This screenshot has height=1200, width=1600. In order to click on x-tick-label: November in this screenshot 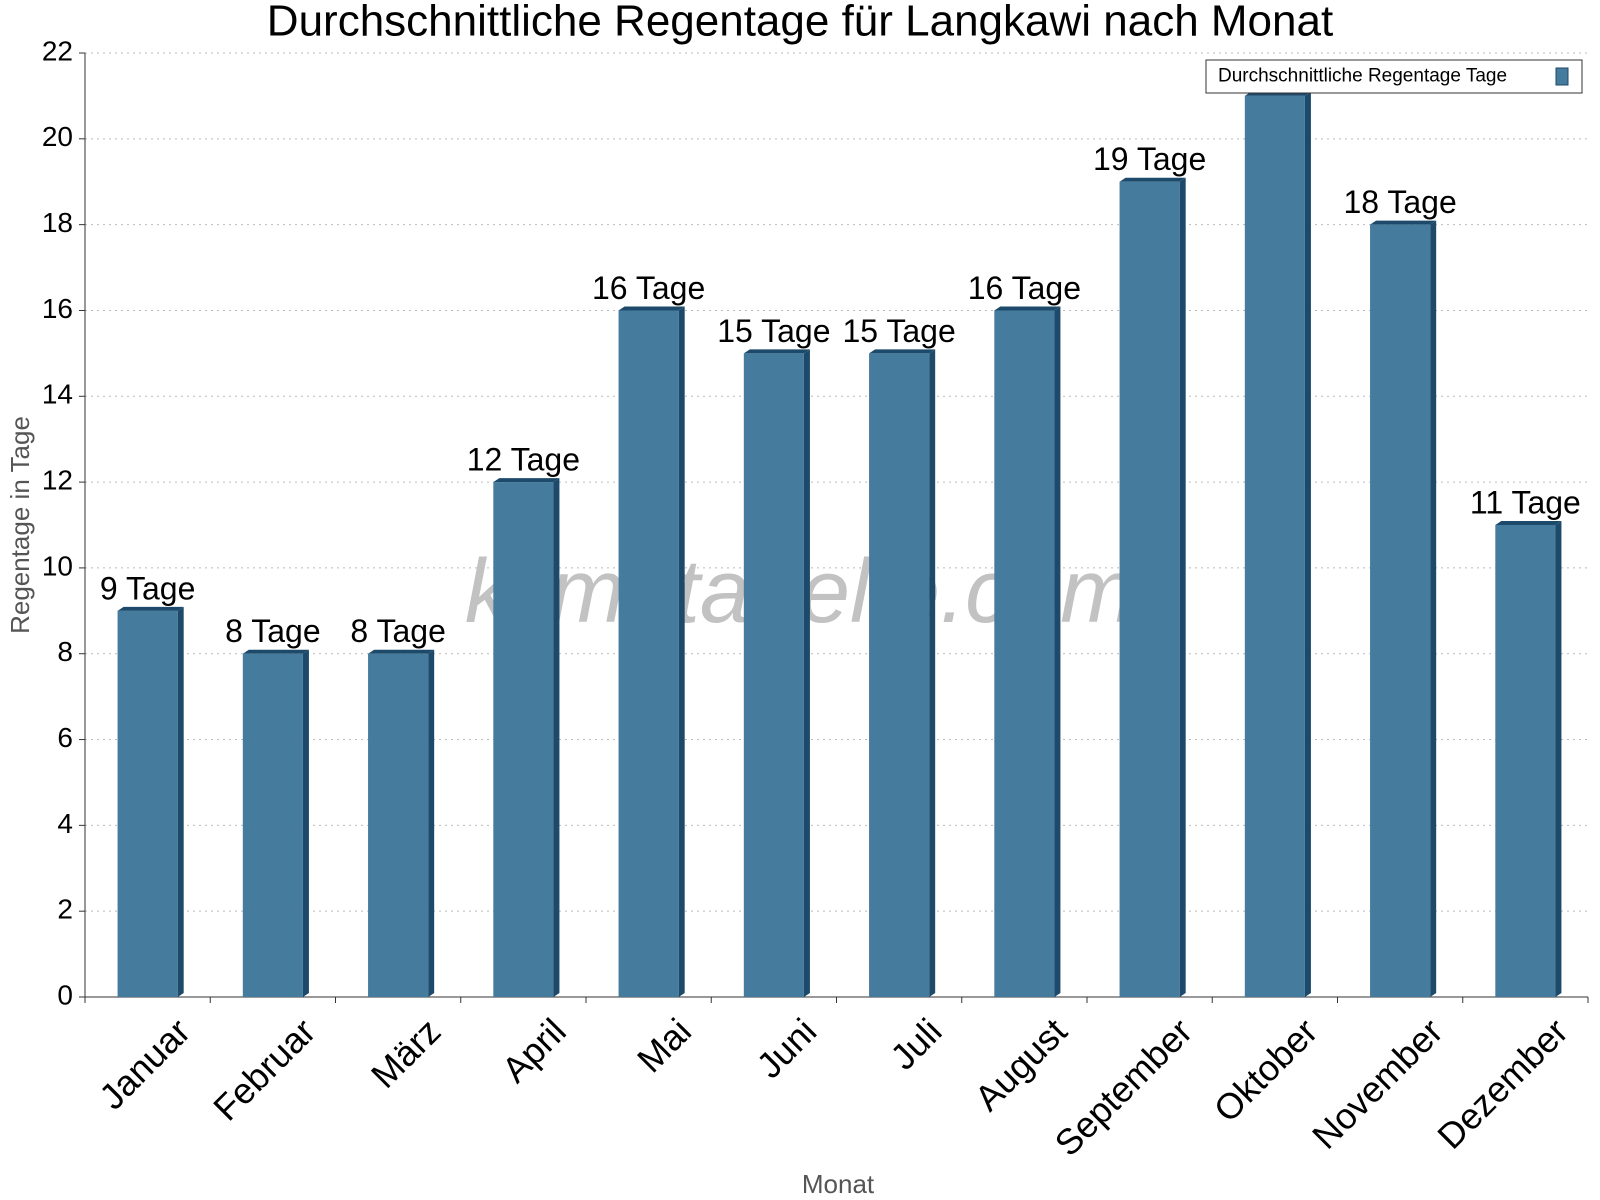, I will do `click(1377, 1083)`.